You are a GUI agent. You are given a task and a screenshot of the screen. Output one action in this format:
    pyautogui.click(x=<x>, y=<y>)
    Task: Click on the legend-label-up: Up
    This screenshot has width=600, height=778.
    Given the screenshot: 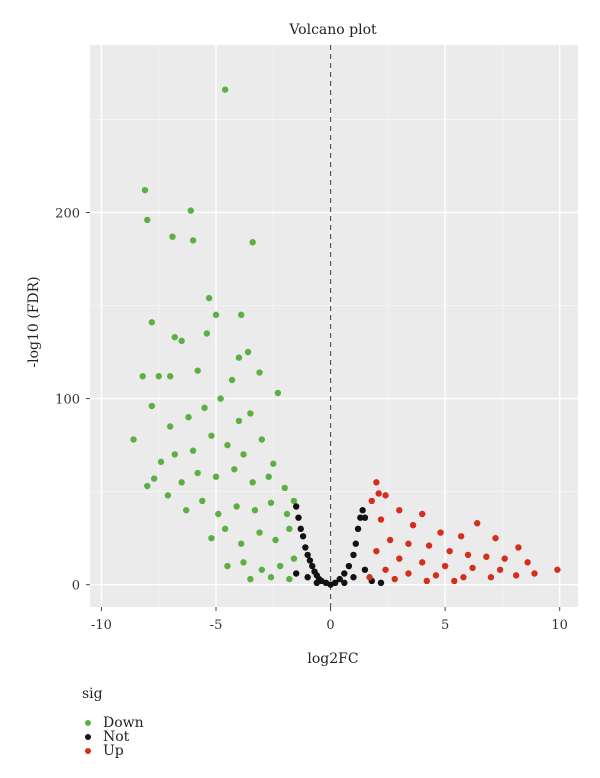 What is the action you would take?
    pyautogui.click(x=113, y=751)
    